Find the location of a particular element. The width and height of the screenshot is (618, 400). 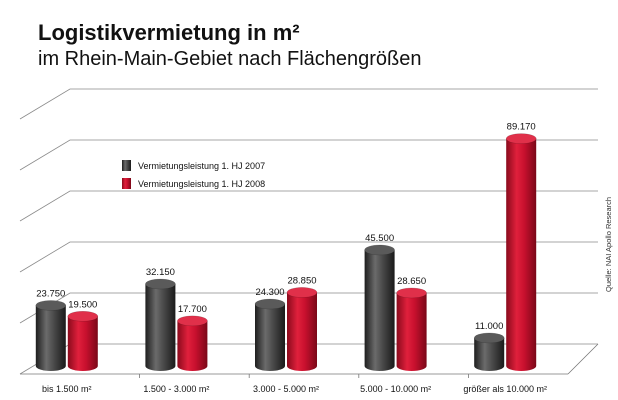

source-note: Quelle: NAI Apollo Research is located at coordinates (608, 244).